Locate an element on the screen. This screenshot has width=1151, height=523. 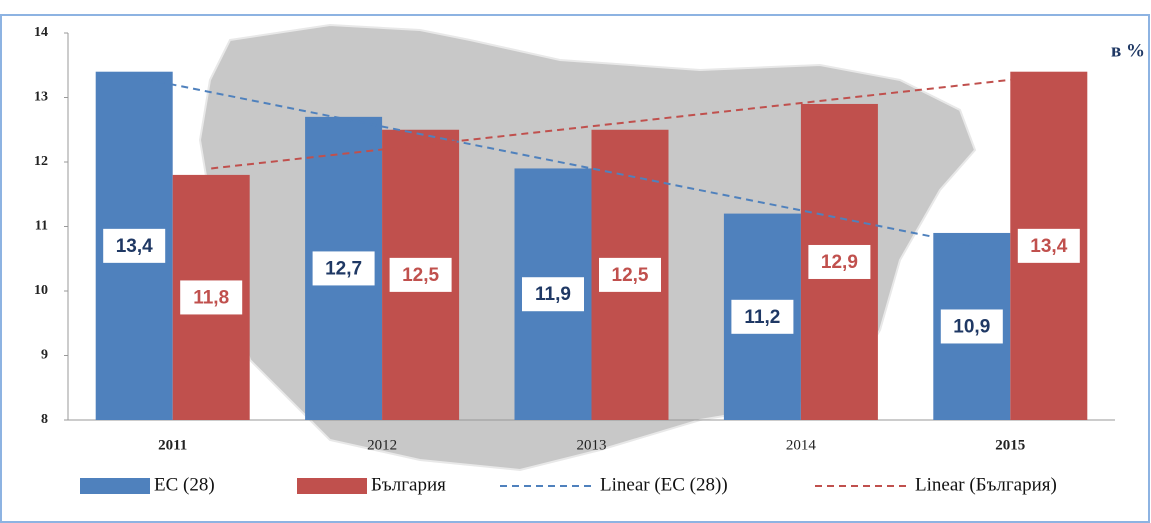
legend-label: ЕС (28) is located at coordinates (184, 484).